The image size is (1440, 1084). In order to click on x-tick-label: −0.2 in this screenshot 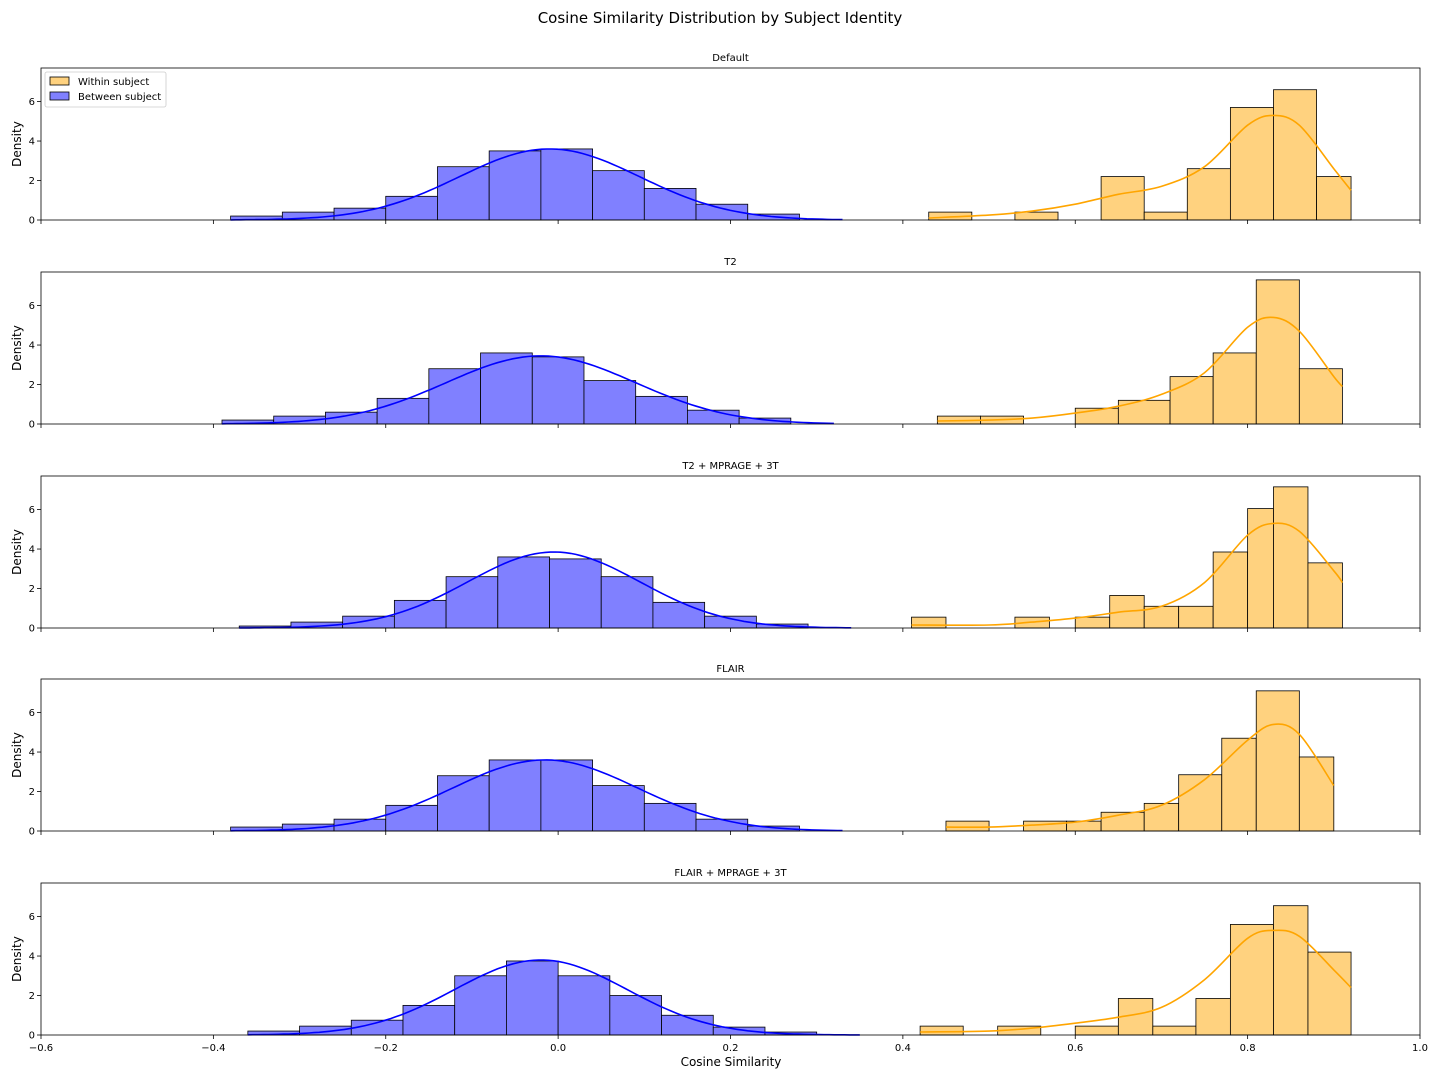, I will do `click(386, 1048)`.